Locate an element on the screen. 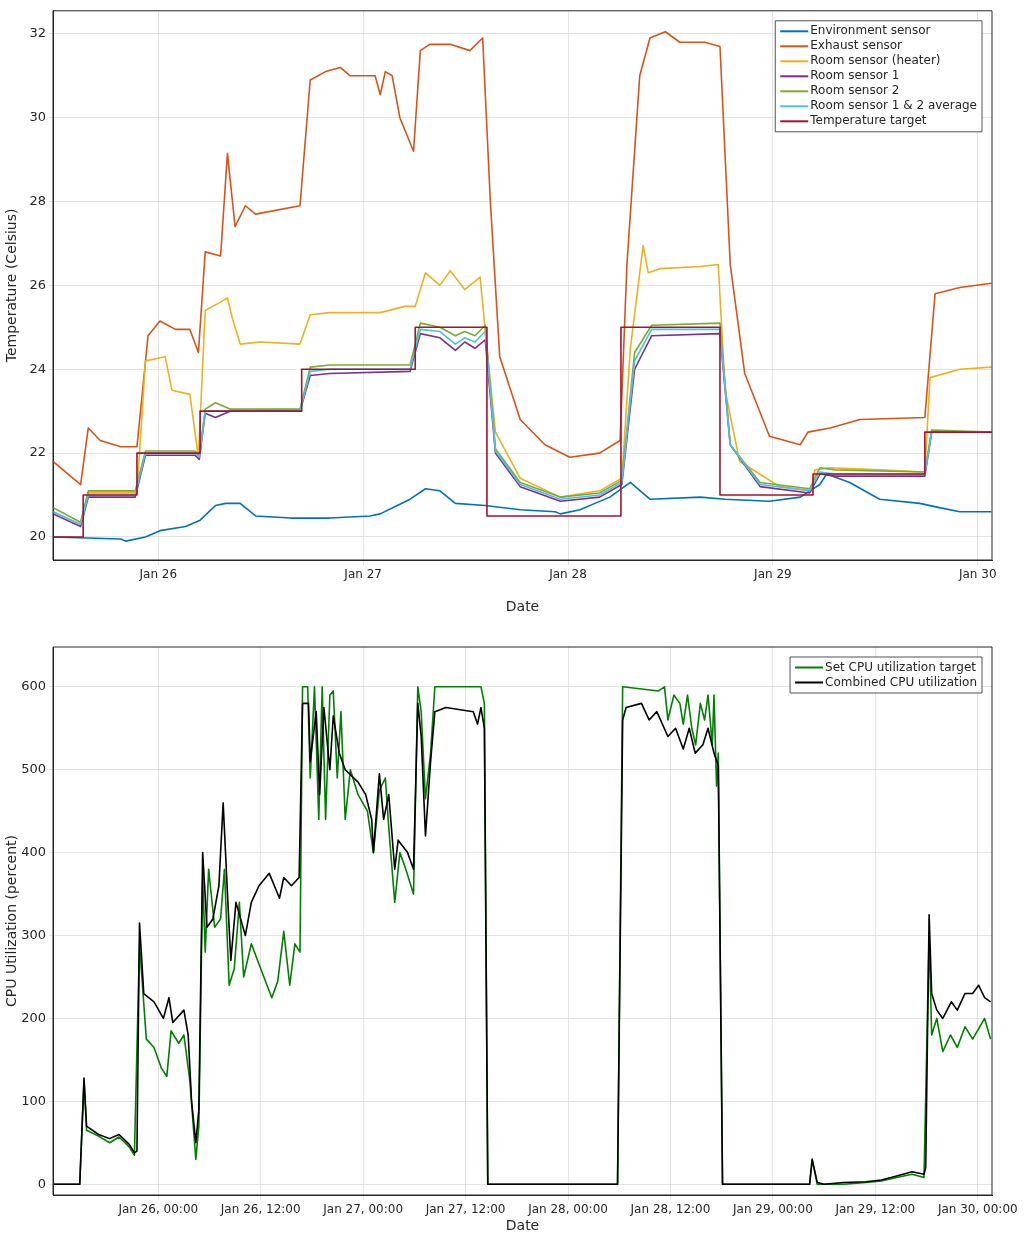 The image size is (1025, 1239). x-tick-label: Jan 29, 00:00 is located at coordinates (772, 1209).